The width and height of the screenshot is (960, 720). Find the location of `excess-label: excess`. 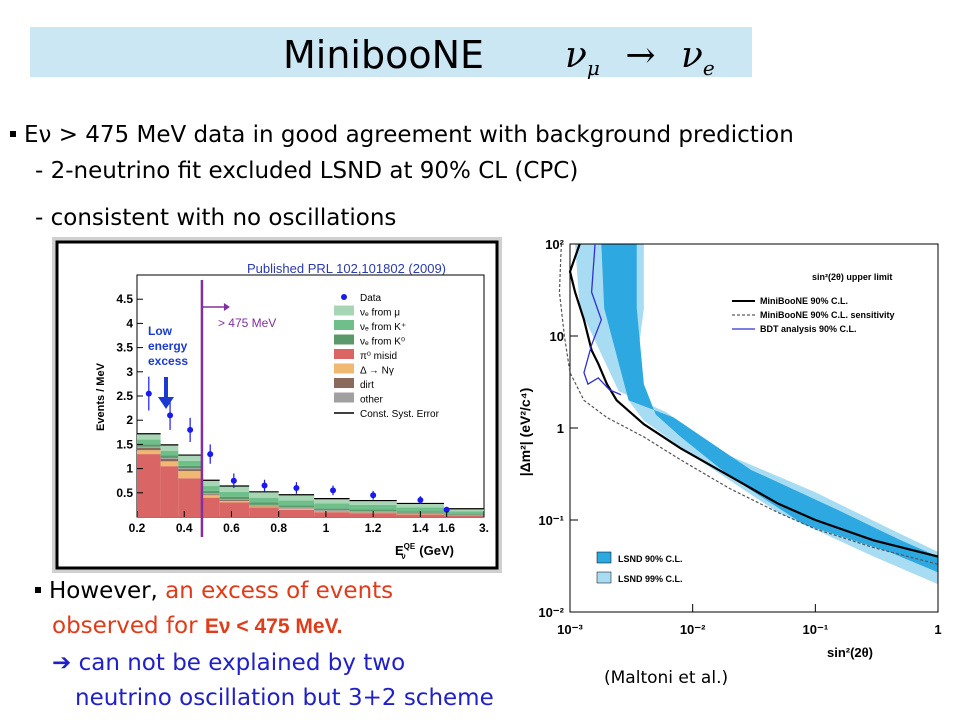

excess-label: excess is located at coordinates (168, 361).